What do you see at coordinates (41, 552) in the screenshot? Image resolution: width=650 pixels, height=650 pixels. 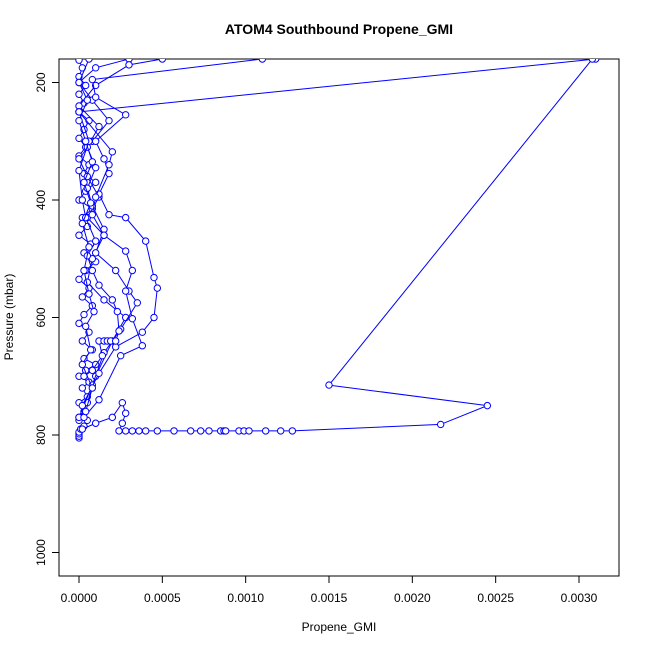 I see `y-tick-label: 1000` at bounding box center [41, 552].